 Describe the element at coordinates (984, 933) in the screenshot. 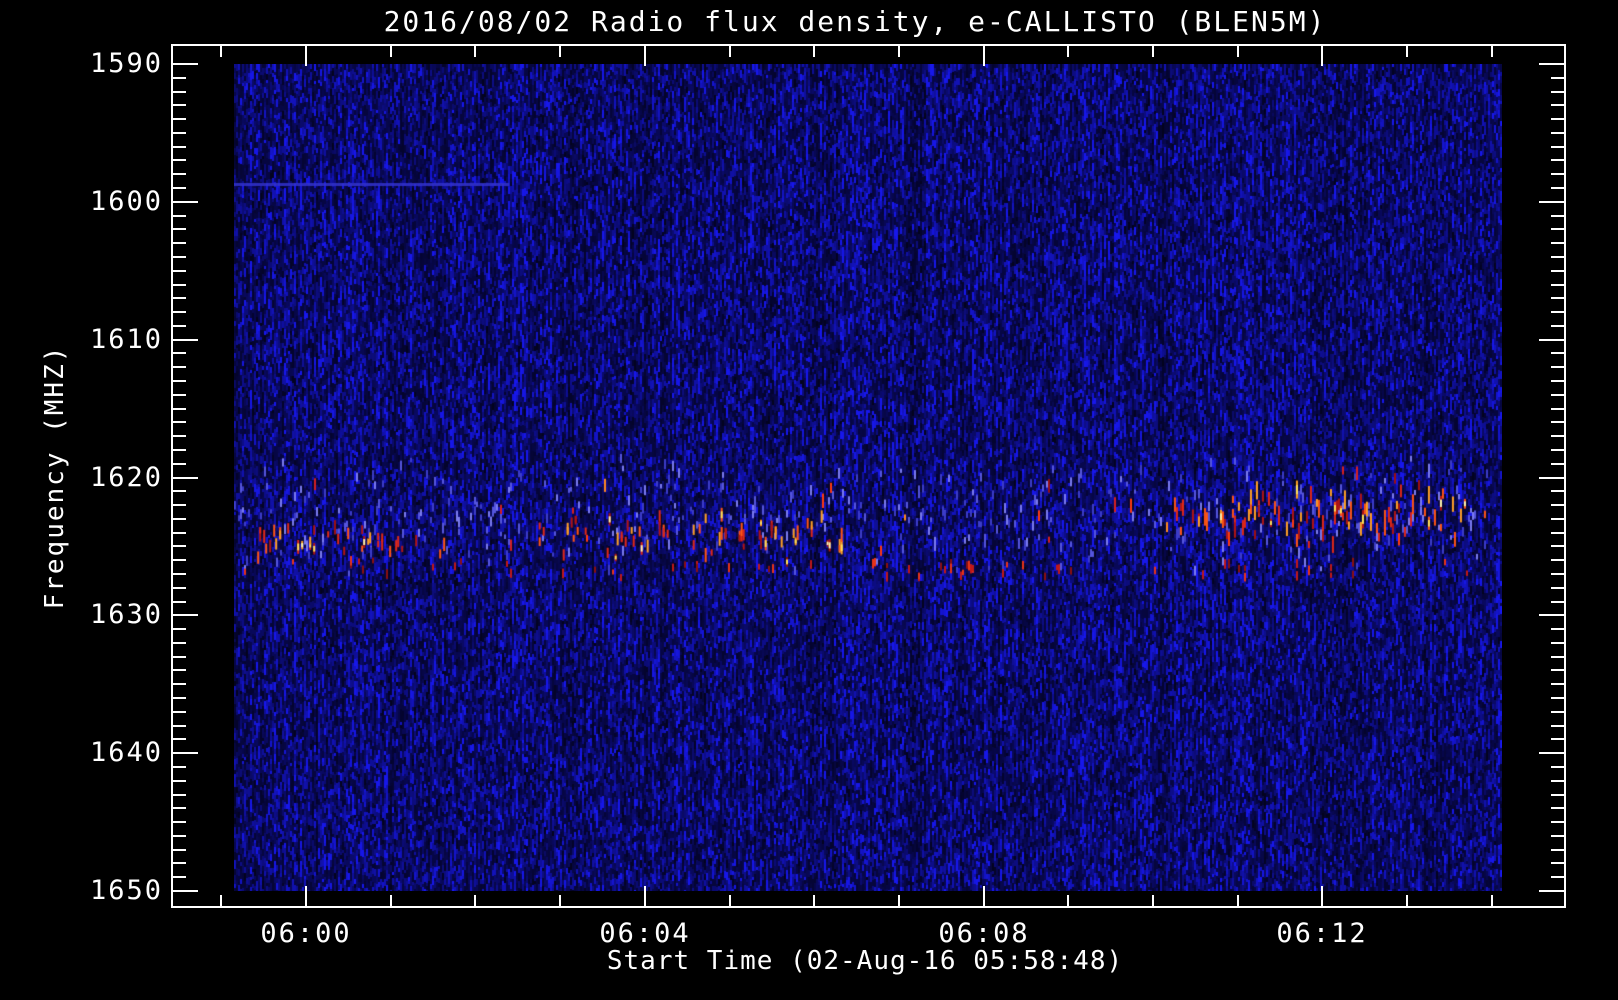

I see `x-tick-label: 06:08` at that location.